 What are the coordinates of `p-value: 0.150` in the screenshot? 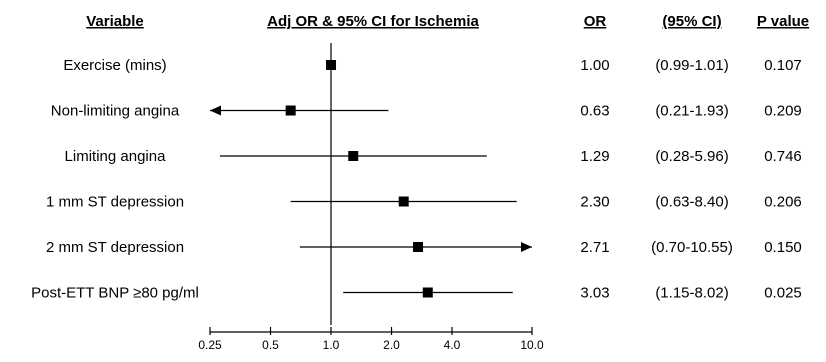 It's located at (783, 247).